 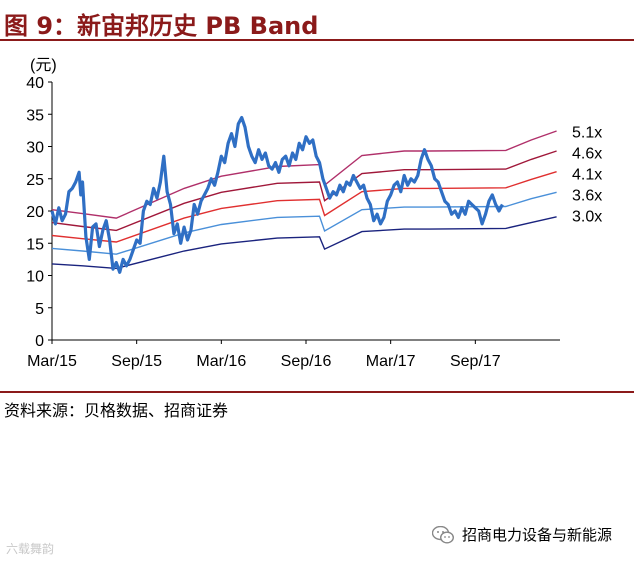 What do you see at coordinates (35, 212) in the screenshot?
I see `y-tick-label: 20` at bounding box center [35, 212].